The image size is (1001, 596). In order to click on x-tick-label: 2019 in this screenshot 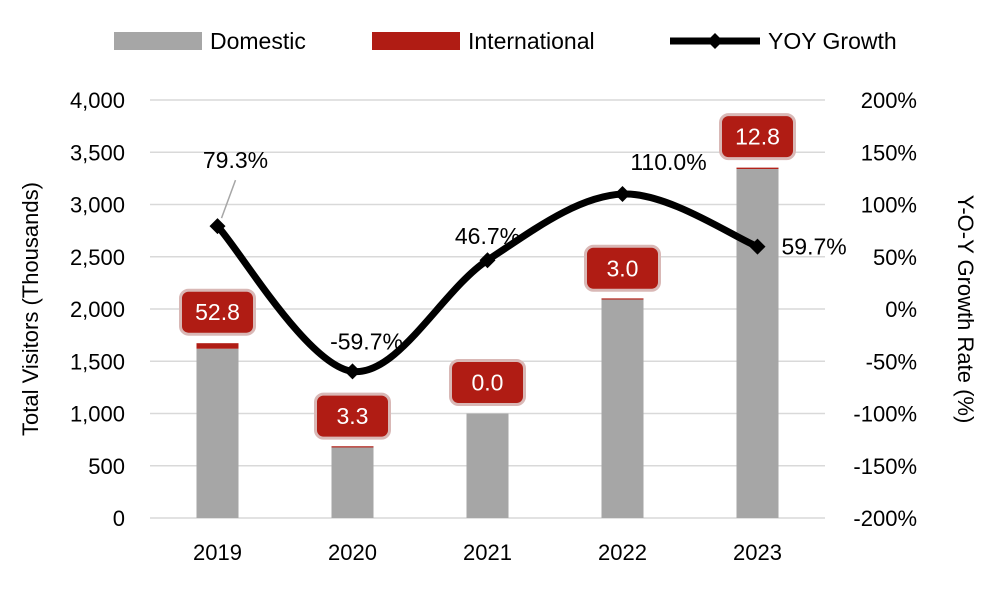, I will do `click(217, 552)`.